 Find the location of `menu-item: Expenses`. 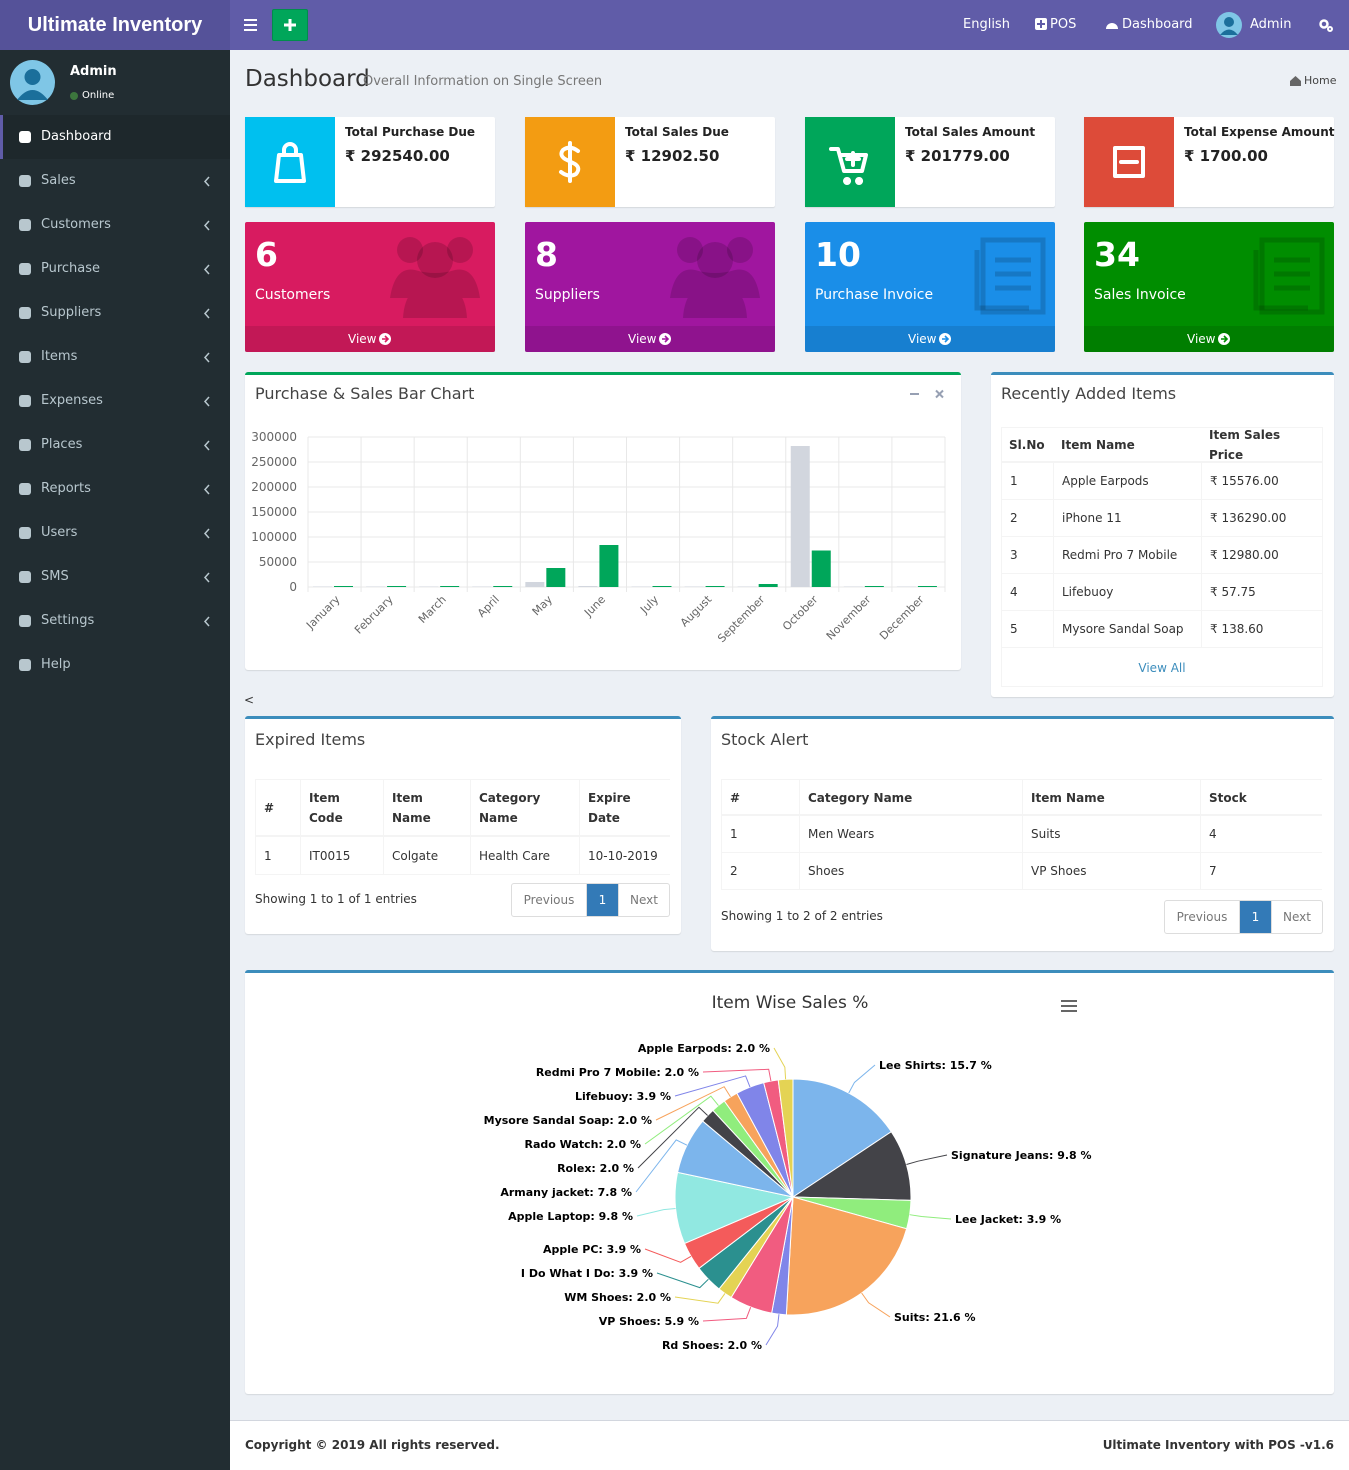

menu-item: Expenses is located at coordinates (72, 400).